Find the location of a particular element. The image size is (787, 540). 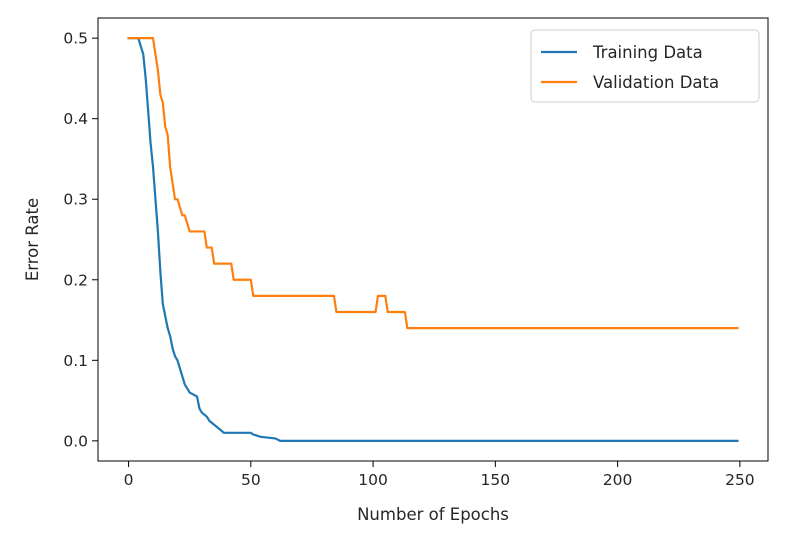

y-tick-label: 0.4 is located at coordinates (75, 119).